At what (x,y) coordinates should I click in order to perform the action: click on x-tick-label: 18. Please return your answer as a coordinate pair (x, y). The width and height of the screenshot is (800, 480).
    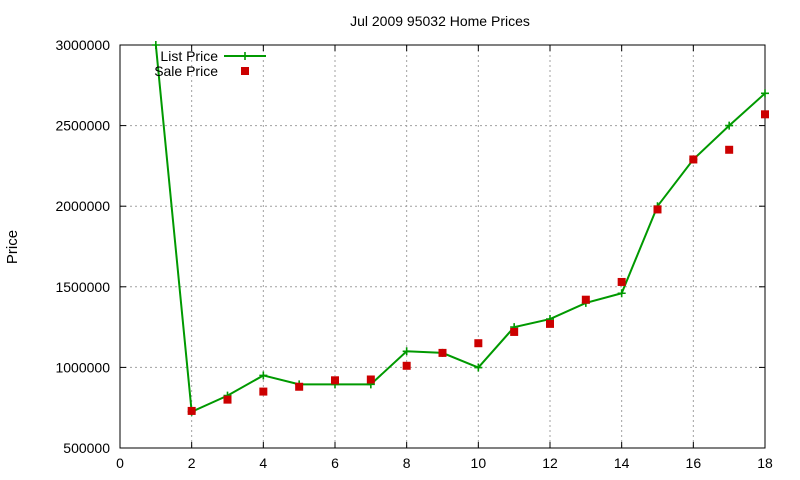
    Looking at the image, I should click on (765, 463).